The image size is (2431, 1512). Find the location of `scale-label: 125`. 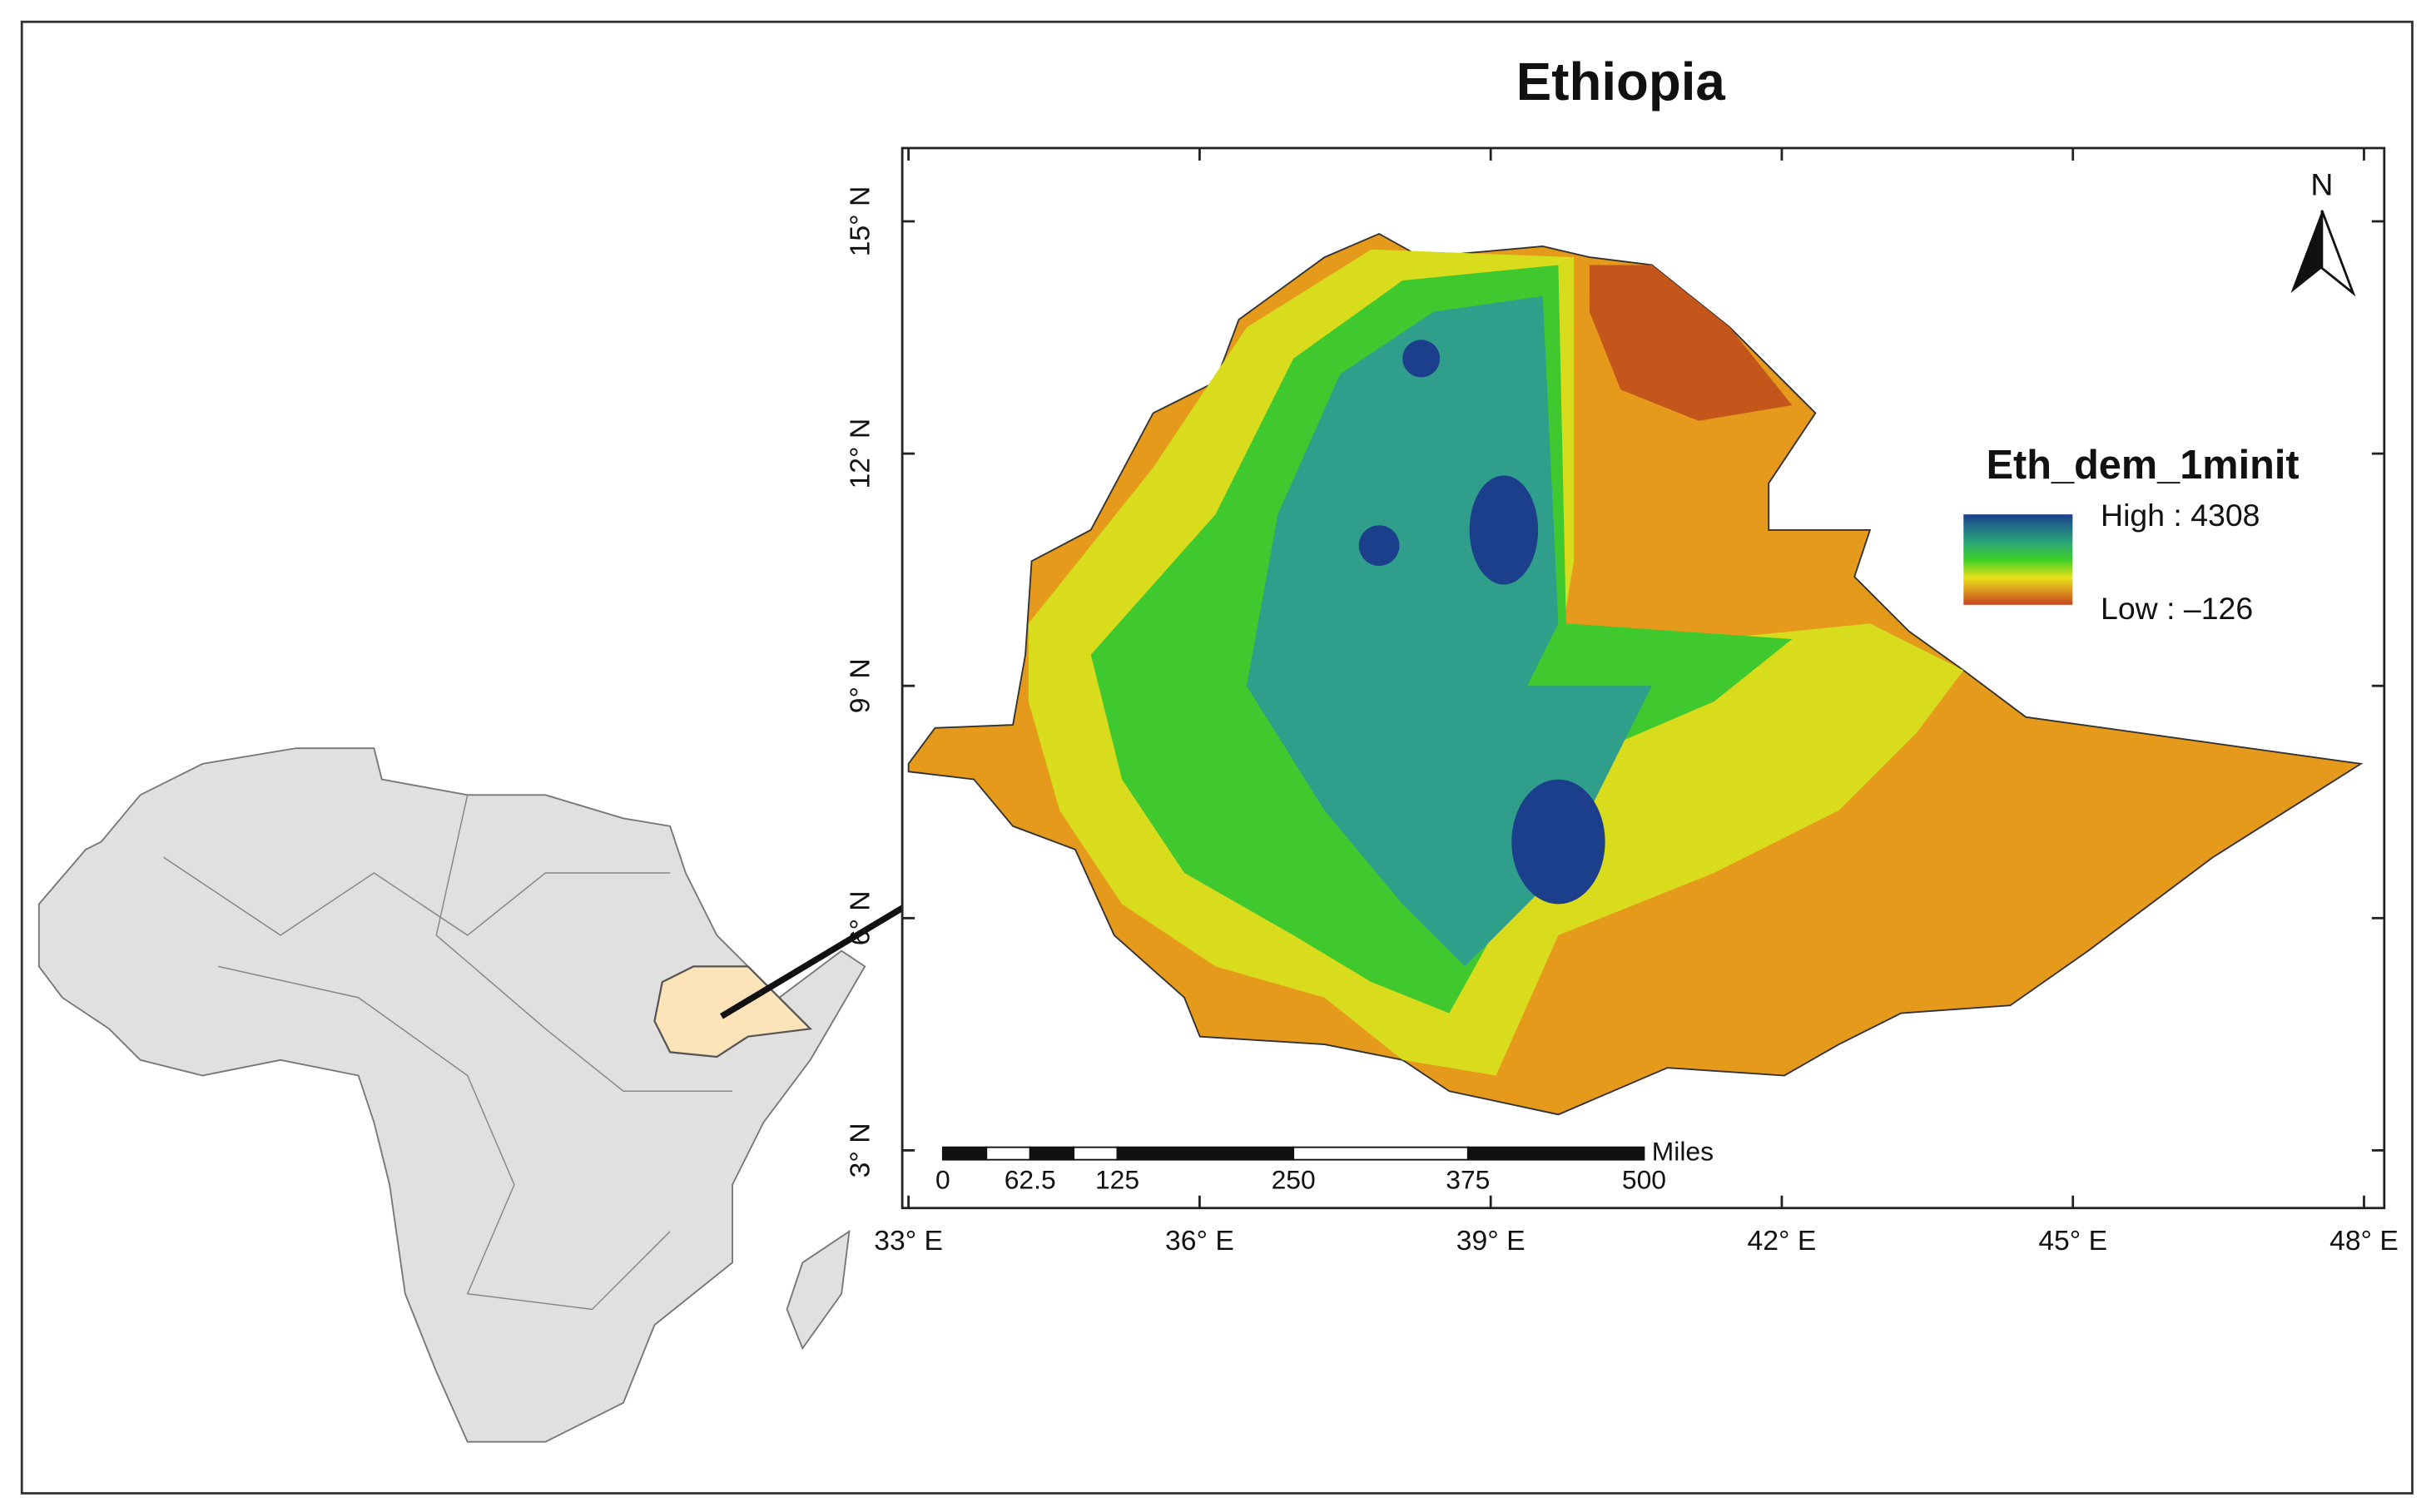

scale-label: 125 is located at coordinates (1117, 1179).